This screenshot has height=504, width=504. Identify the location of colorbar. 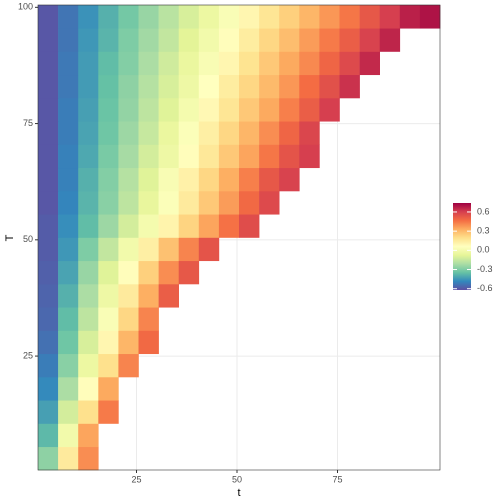
(462, 246).